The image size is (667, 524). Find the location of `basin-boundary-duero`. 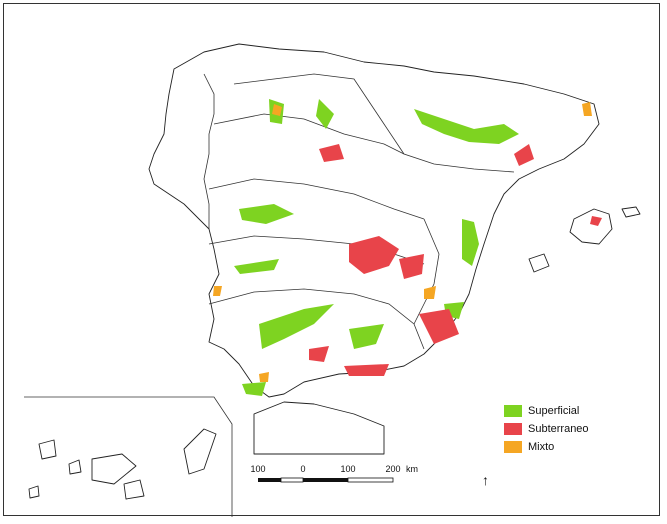

basin-boundary-duero is located at coordinates (309, 134).